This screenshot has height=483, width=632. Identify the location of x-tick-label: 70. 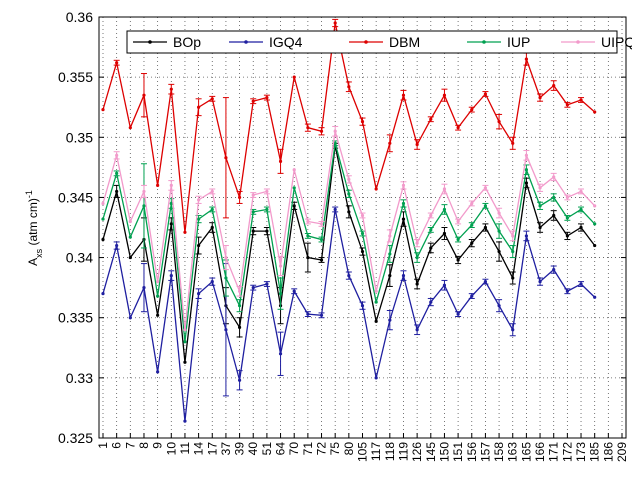
(294, 449).